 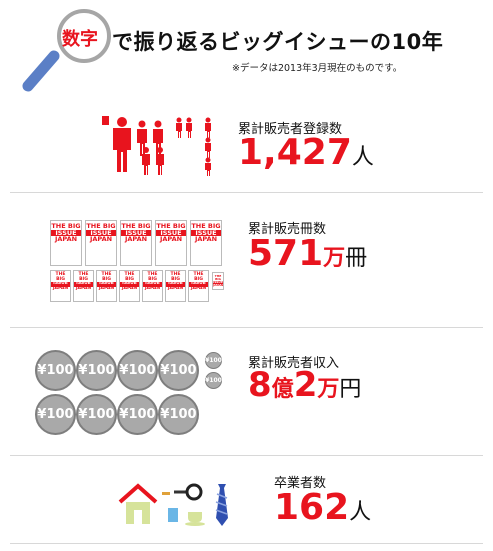 I want to click on magnifier-icon, so click(x=66, y=50).